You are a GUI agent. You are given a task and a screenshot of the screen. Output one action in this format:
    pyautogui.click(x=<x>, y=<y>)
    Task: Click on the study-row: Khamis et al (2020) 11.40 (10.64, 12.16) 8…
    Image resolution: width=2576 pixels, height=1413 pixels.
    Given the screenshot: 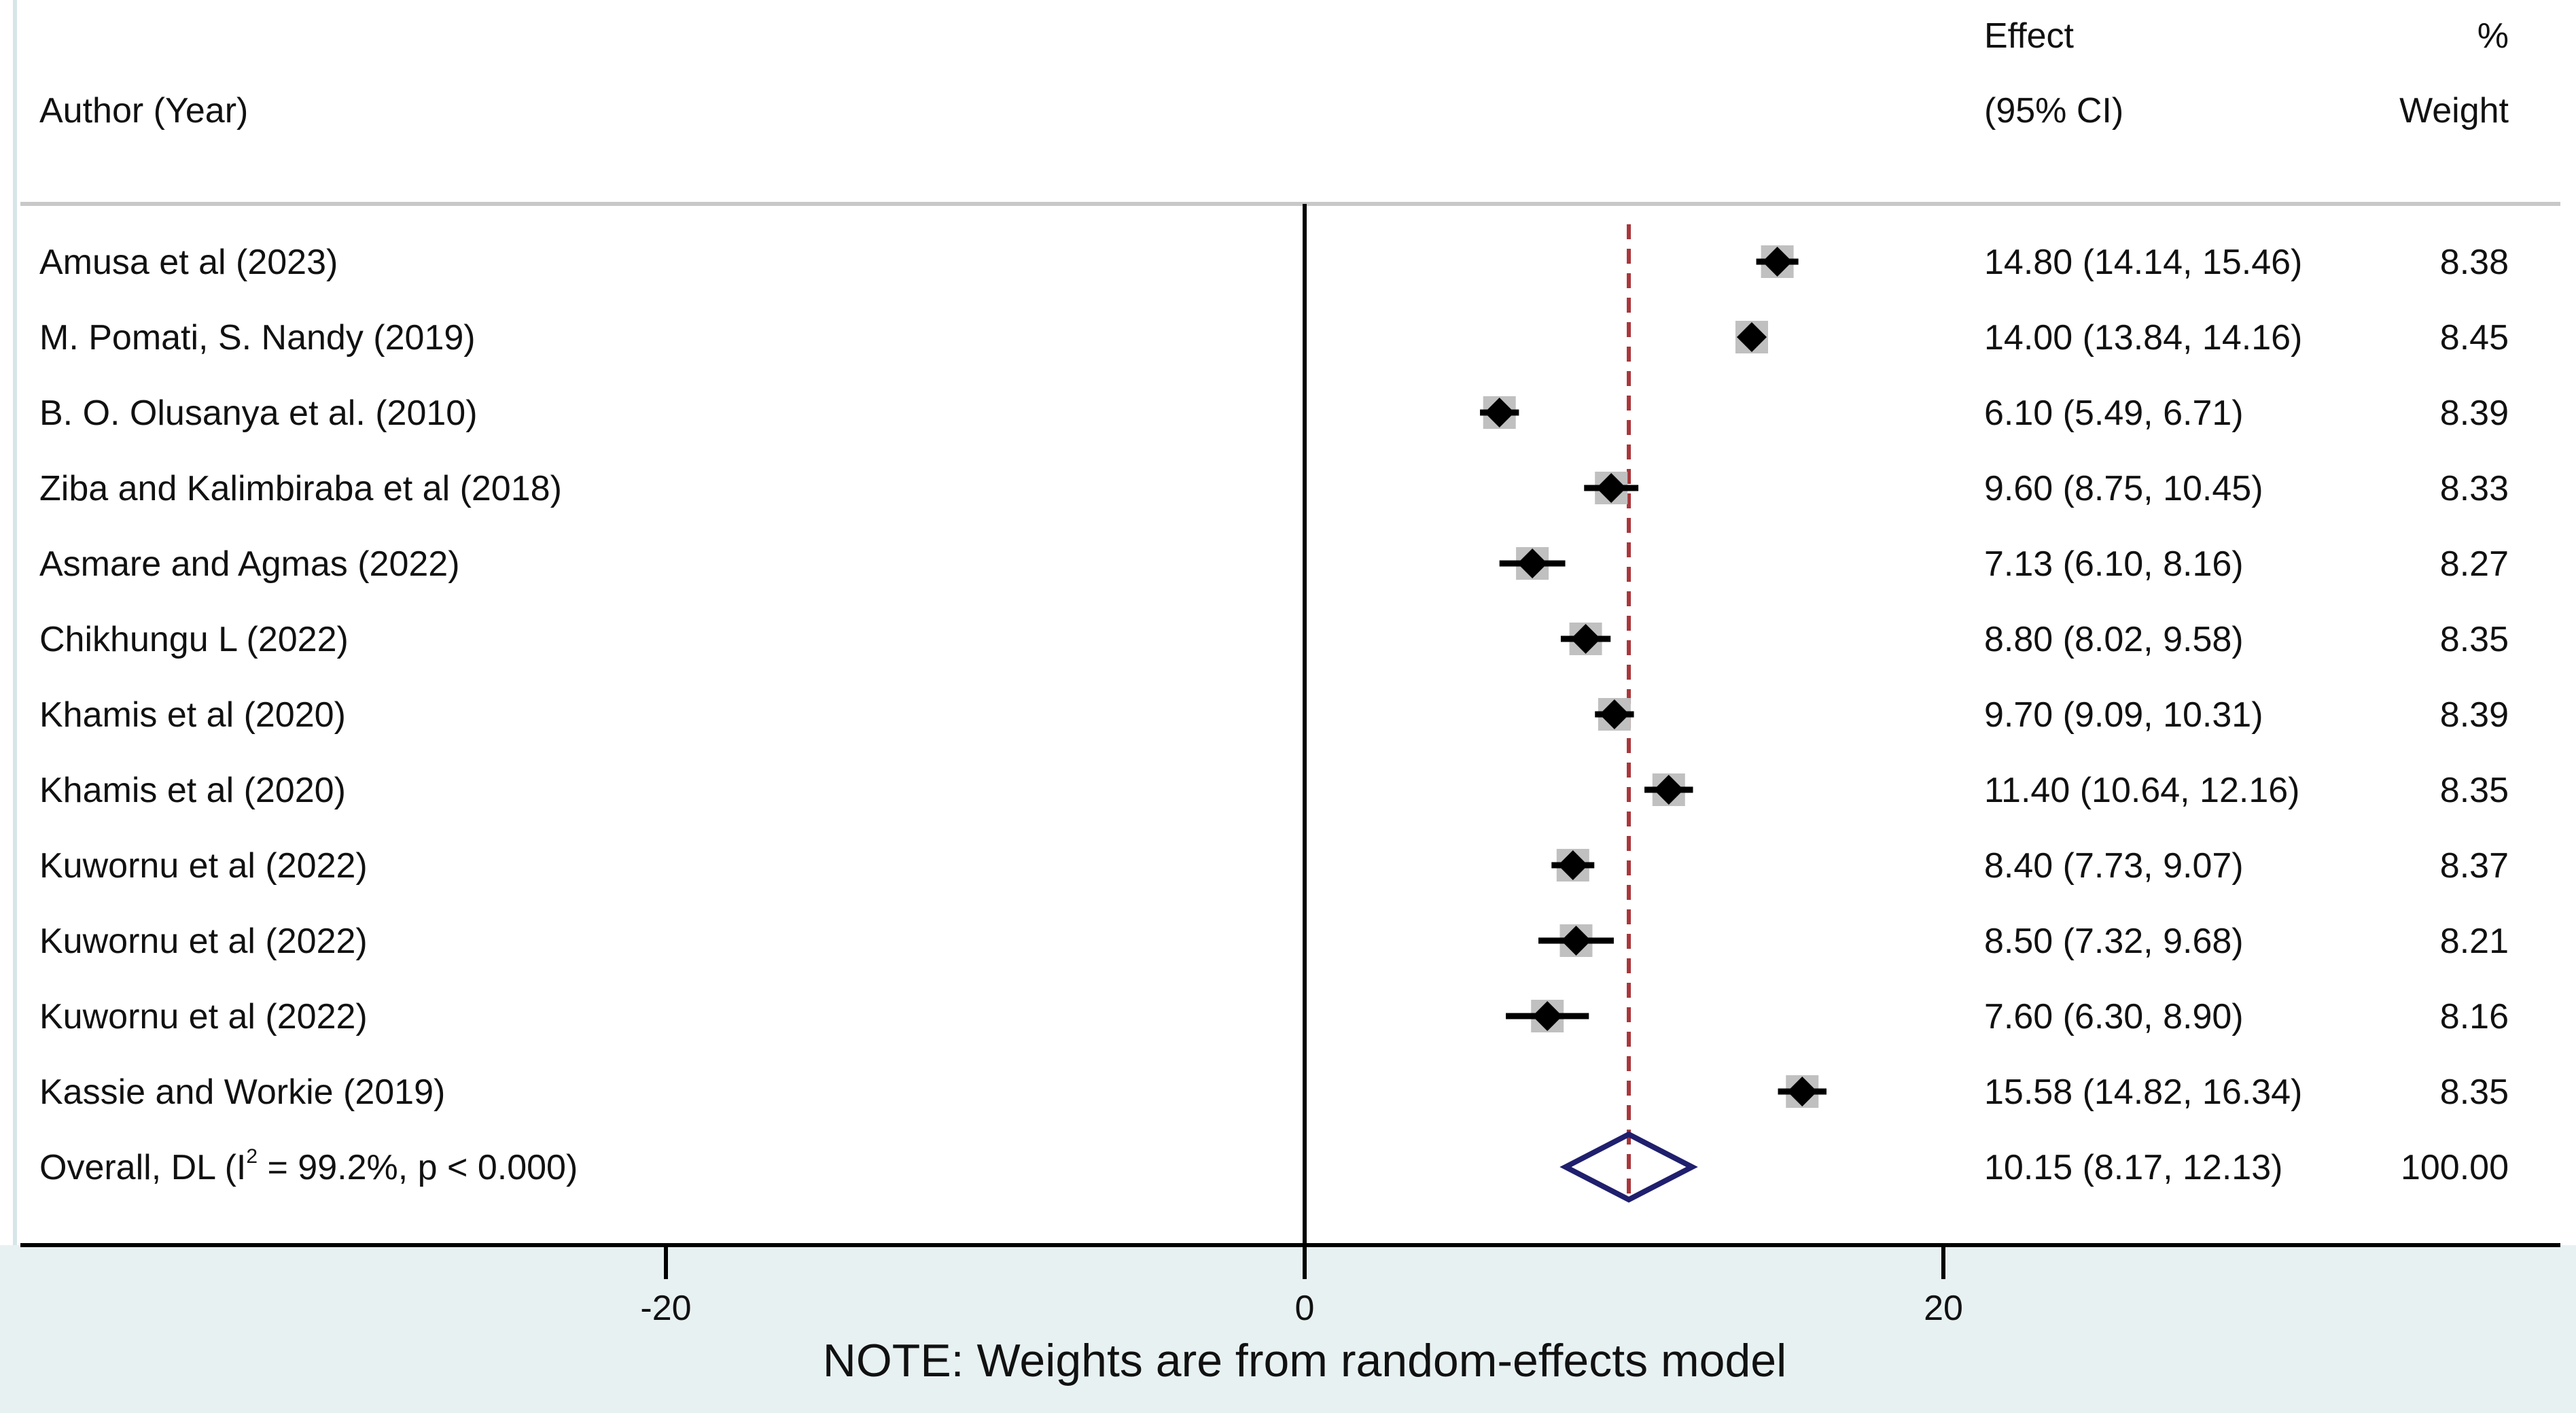 What is the action you would take?
    pyautogui.click(x=1274, y=790)
    